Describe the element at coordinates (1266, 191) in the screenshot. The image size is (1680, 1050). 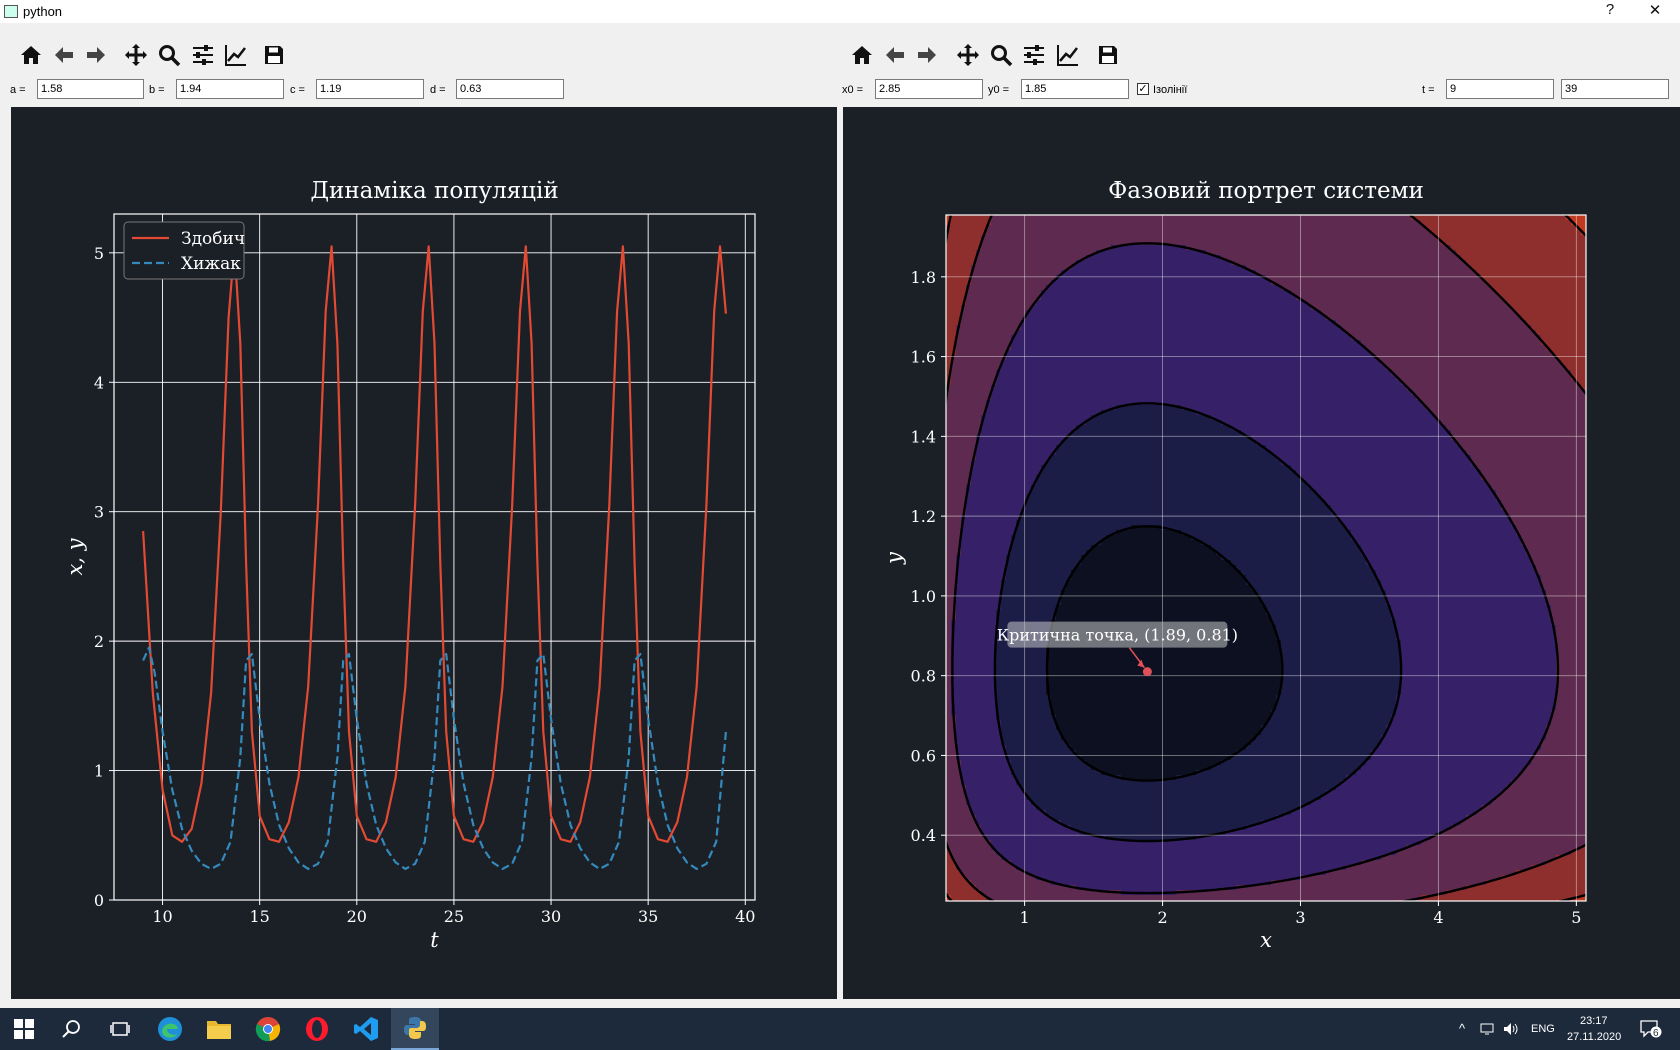
I see `chart-title: Фазовий портрет системи` at that location.